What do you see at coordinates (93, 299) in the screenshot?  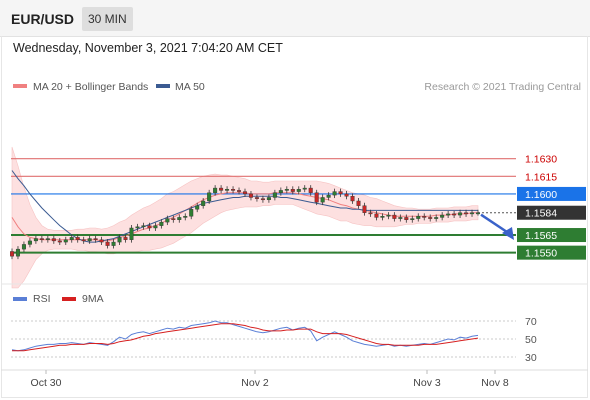 I see `rsi9-legend-label: 9MA` at bounding box center [93, 299].